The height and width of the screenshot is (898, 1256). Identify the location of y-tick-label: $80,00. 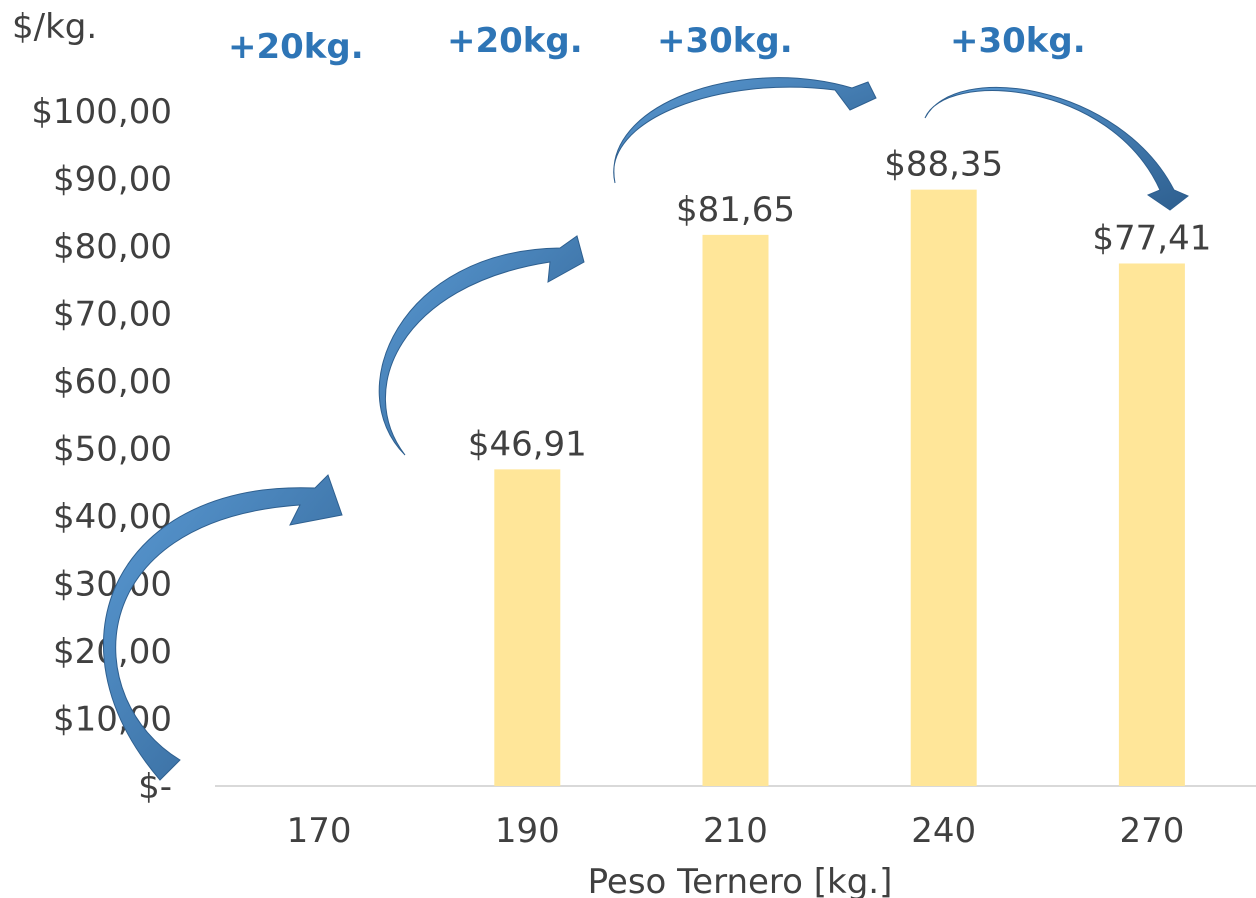
(112, 247).